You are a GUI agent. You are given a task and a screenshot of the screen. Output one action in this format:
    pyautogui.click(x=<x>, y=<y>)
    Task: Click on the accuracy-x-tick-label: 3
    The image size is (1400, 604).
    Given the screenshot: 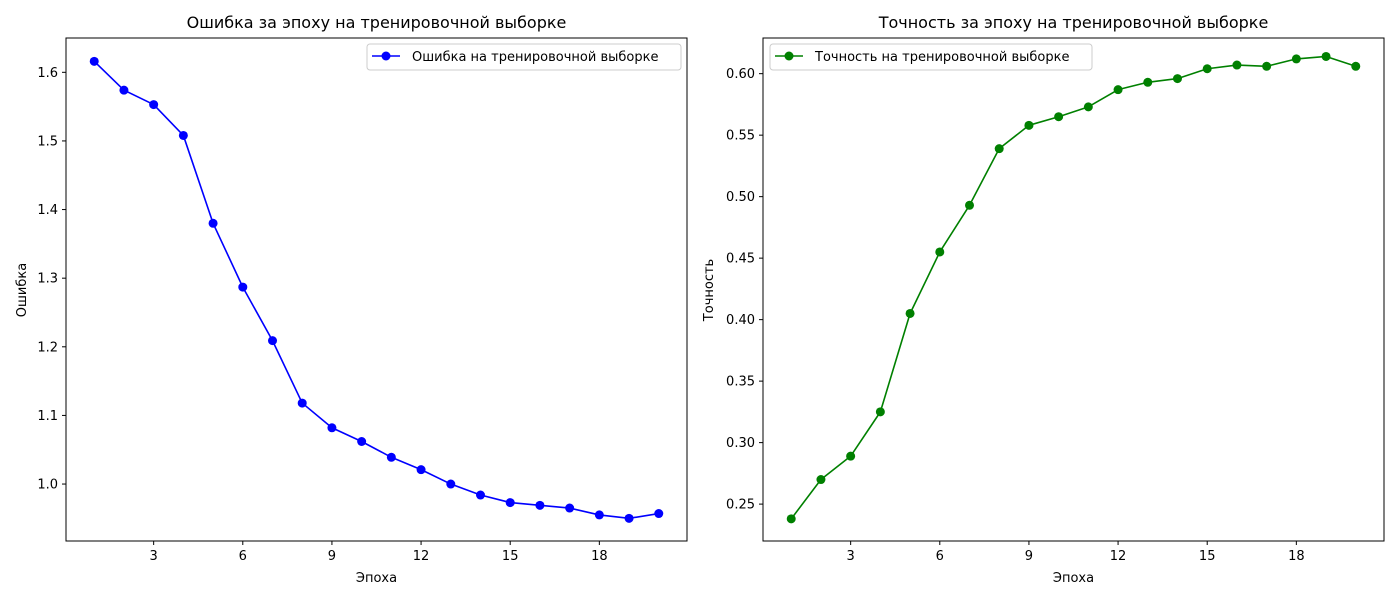 What is the action you would take?
    pyautogui.click(x=851, y=556)
    